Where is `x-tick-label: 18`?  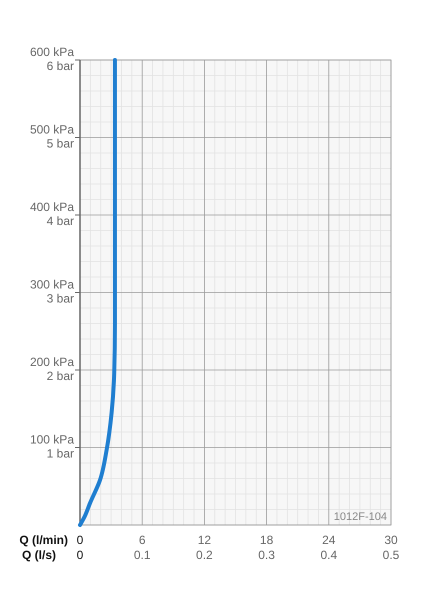
x-tick-label: 18 is located at coordinates (267, 540).